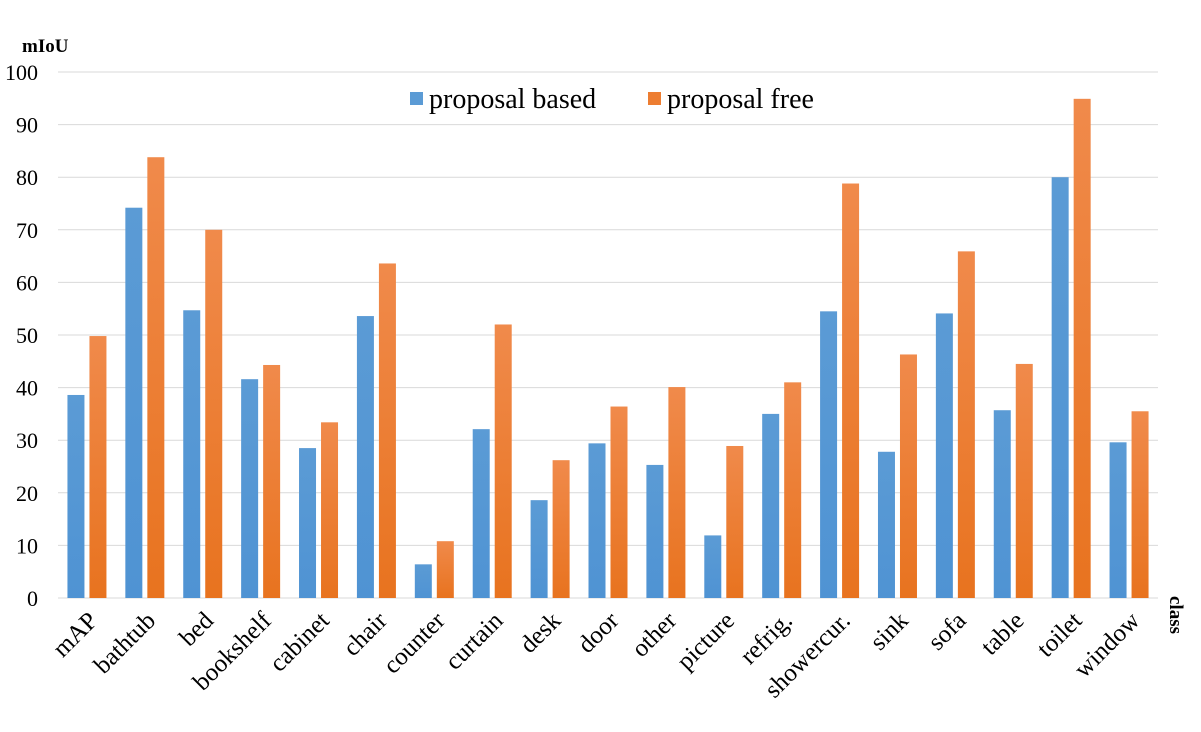 This screenshot has width=1201, height=732. What do you see at coordinates (947, 631) in the screenshot?
I see `x-tick-label: sofa` at bounding box center [947, 631].